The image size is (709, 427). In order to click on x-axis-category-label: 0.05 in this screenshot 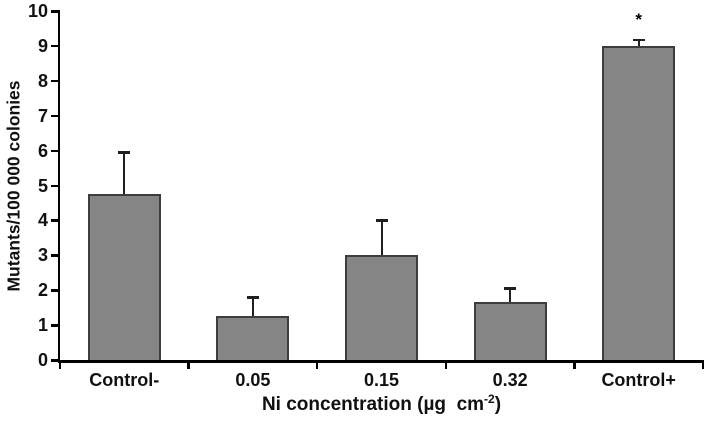, I will do `click(253, 380)`.